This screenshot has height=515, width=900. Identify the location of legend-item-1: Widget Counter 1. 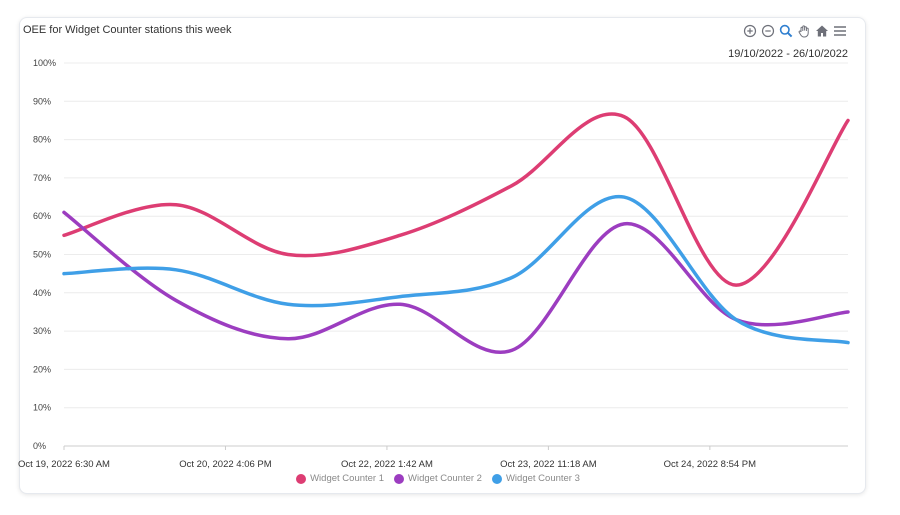
(340, 478).